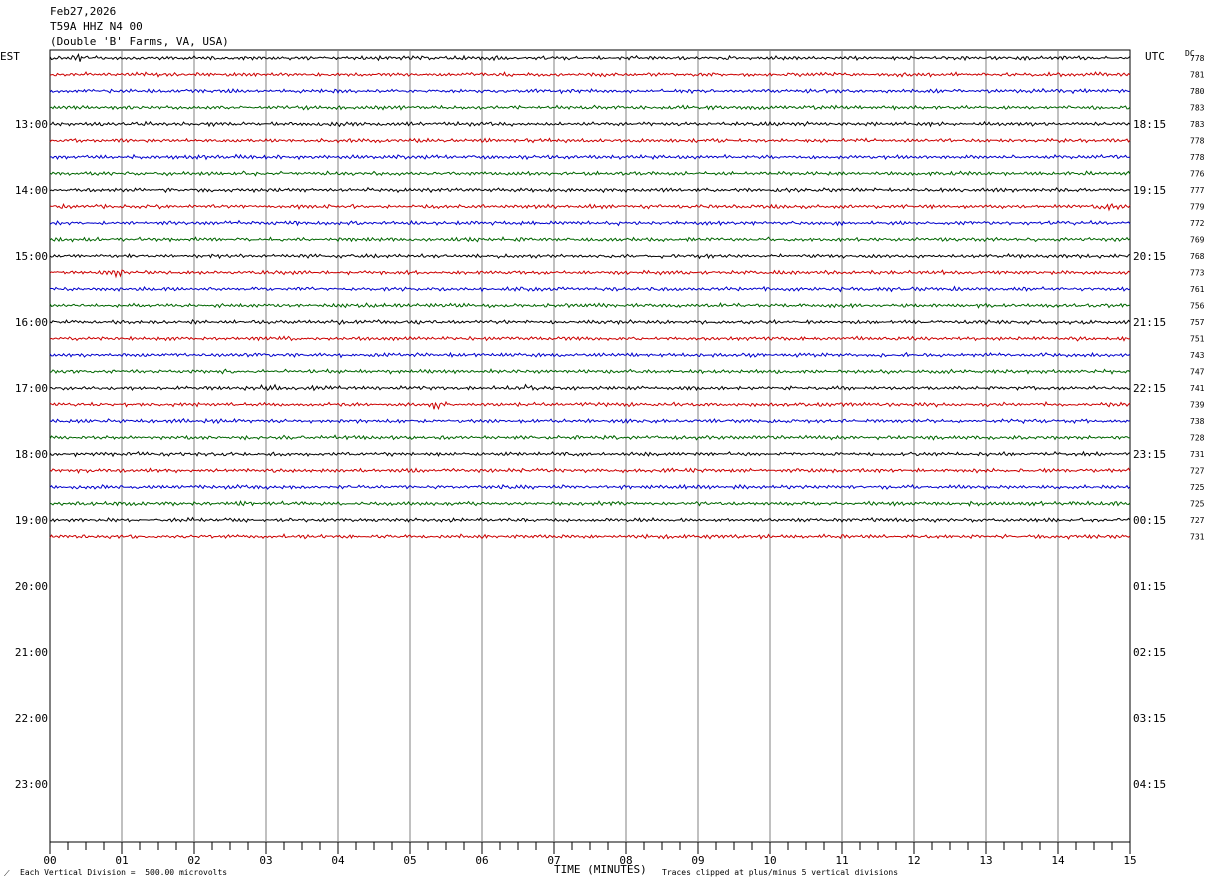 This screenshot has height=886, width=1210. I want to click on dc-offset-label: 777, so click(1197, 190).